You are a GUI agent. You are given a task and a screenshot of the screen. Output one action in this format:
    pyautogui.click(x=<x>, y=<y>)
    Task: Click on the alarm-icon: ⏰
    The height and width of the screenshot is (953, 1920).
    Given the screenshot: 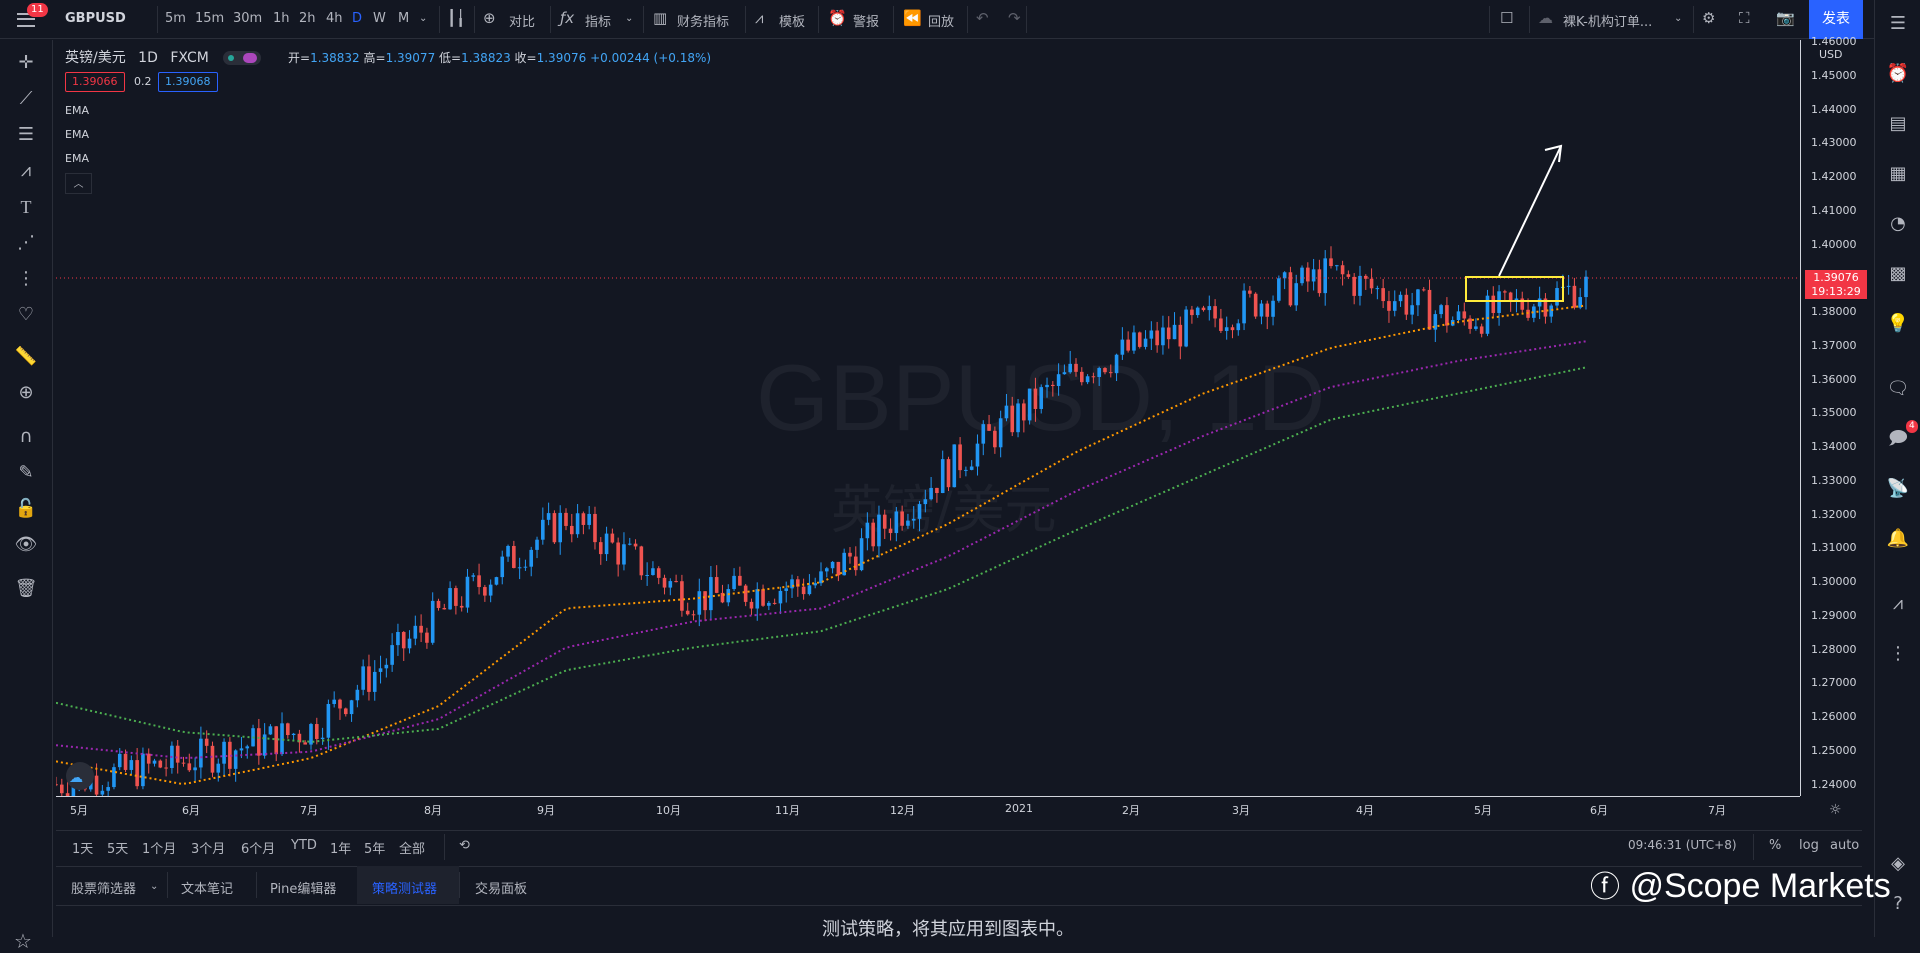 What is the action you would take?
    pyautogui.click(x=837, y=18)
    